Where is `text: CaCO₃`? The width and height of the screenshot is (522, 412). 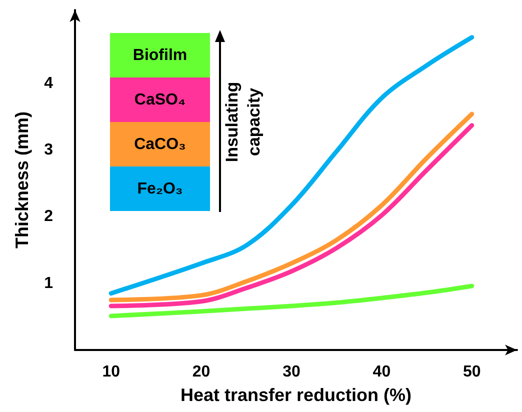
text: CaCO₃ is located at coordinates (160, 144).